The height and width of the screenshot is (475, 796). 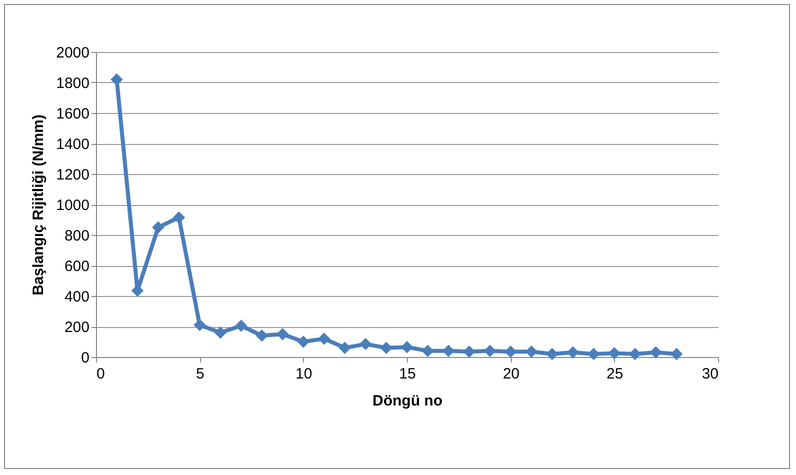 I want to click on y-tick-label: 1000, so click(x=73, y=205).